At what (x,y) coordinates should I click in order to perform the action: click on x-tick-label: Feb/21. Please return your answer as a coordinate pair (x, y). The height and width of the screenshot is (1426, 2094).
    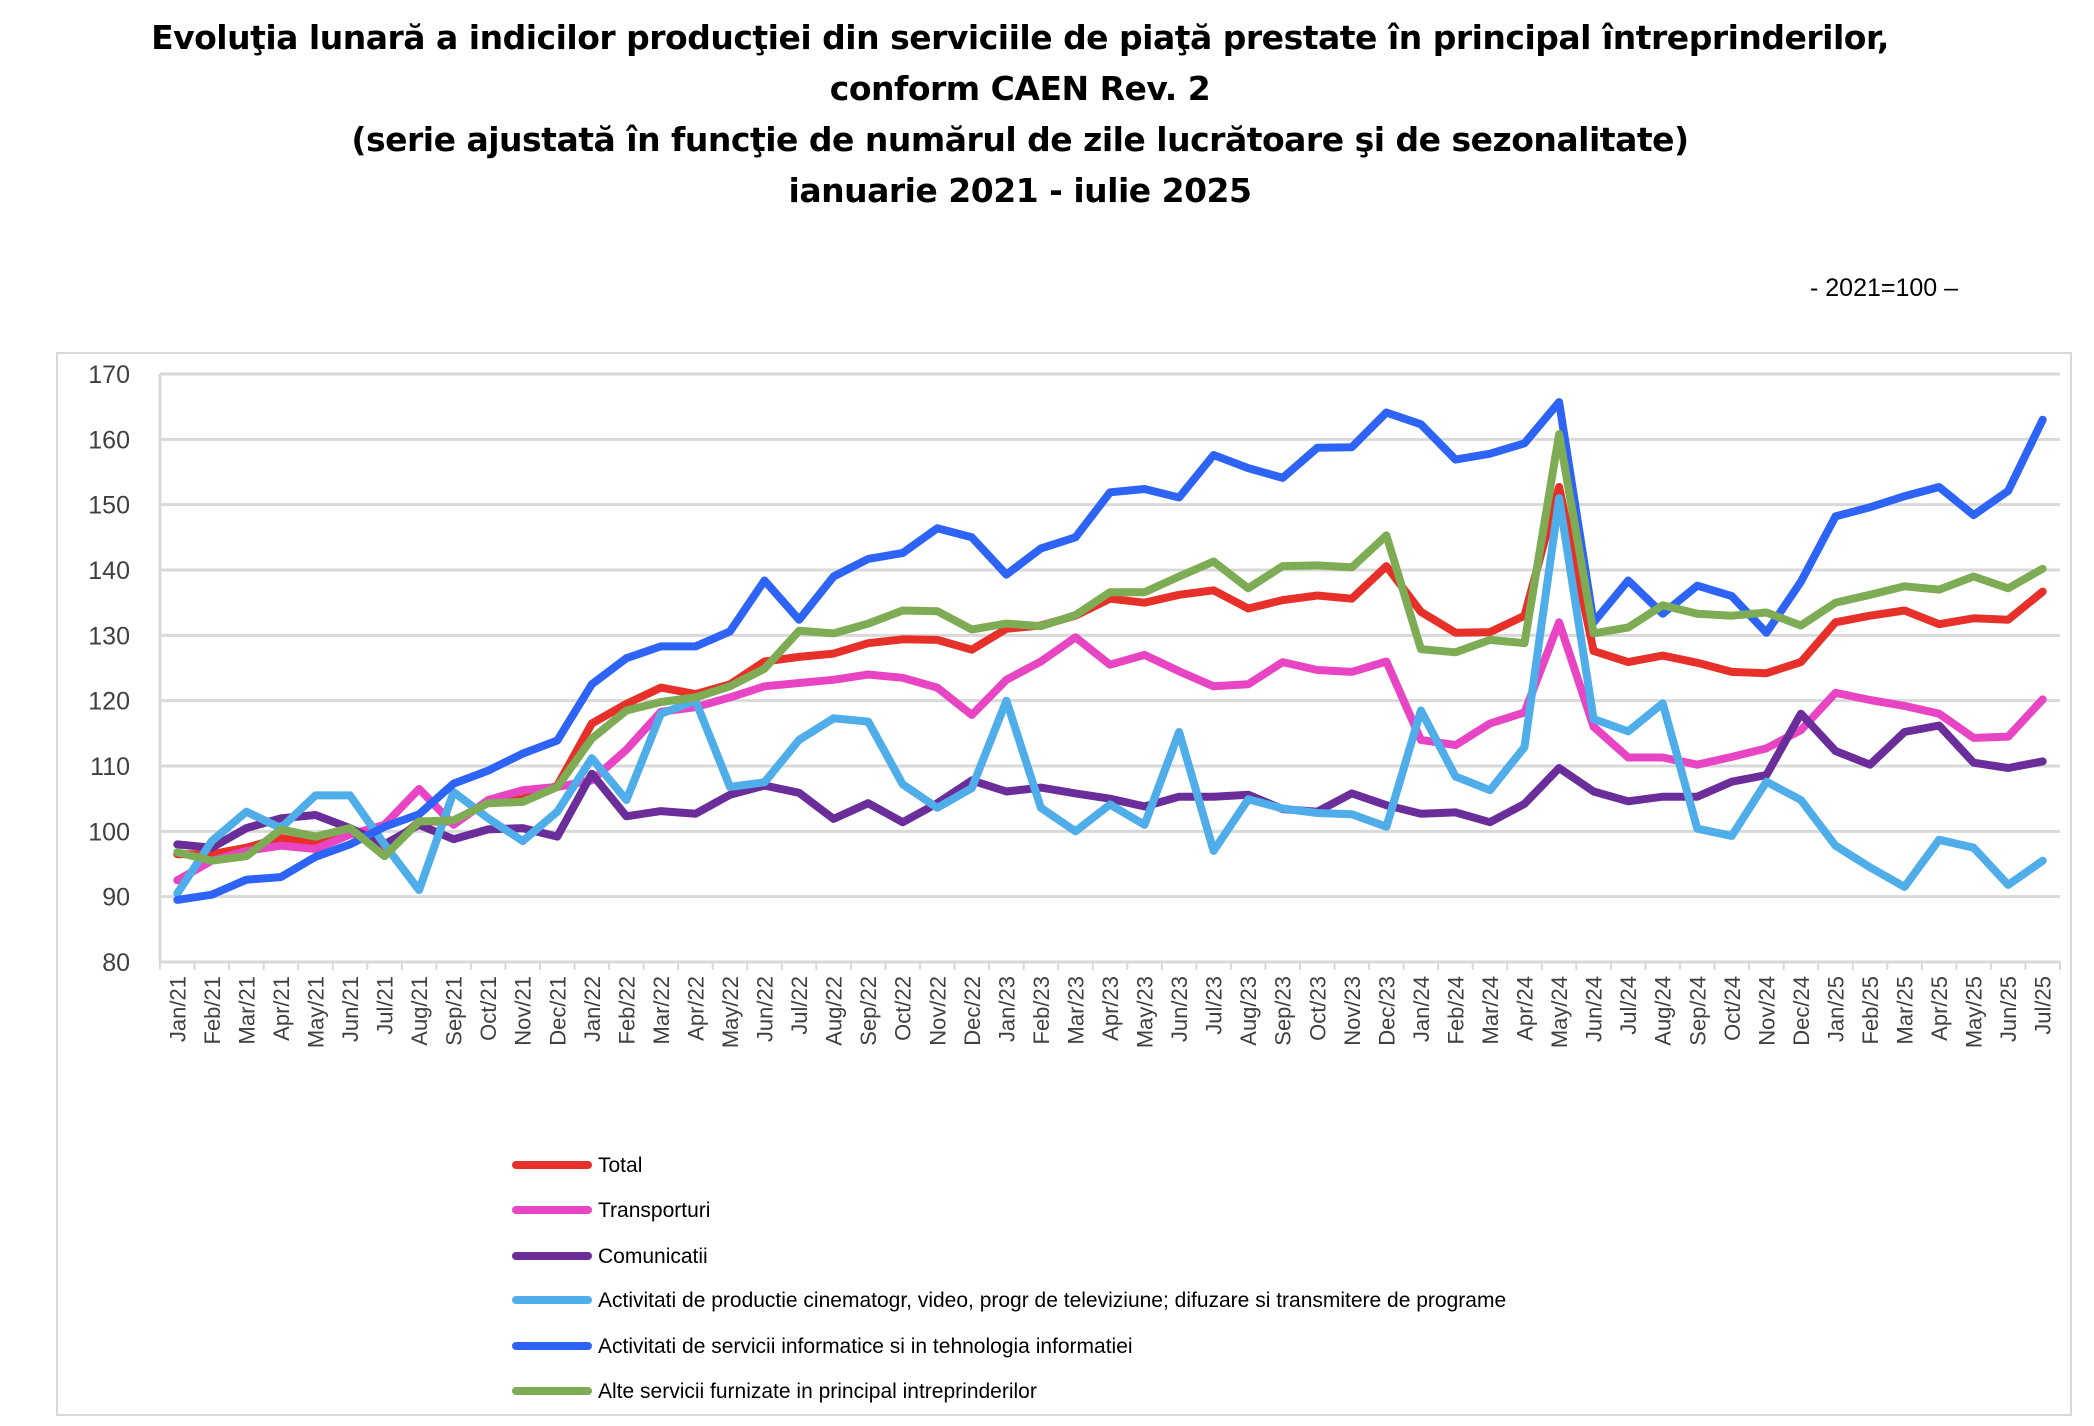
    Looking at the image, I should click on (212, 1010).